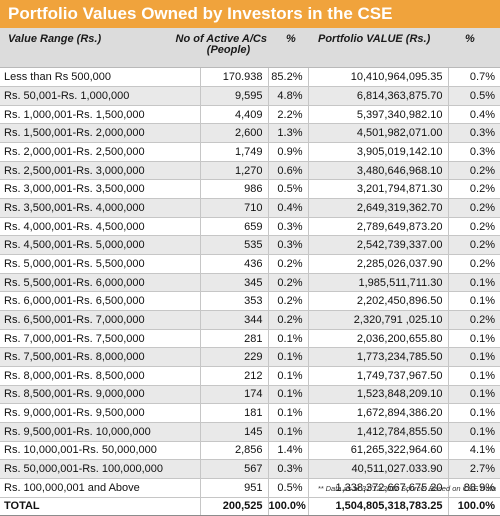  I want to click on accounts-cell: 2,856, so click(234, 451).